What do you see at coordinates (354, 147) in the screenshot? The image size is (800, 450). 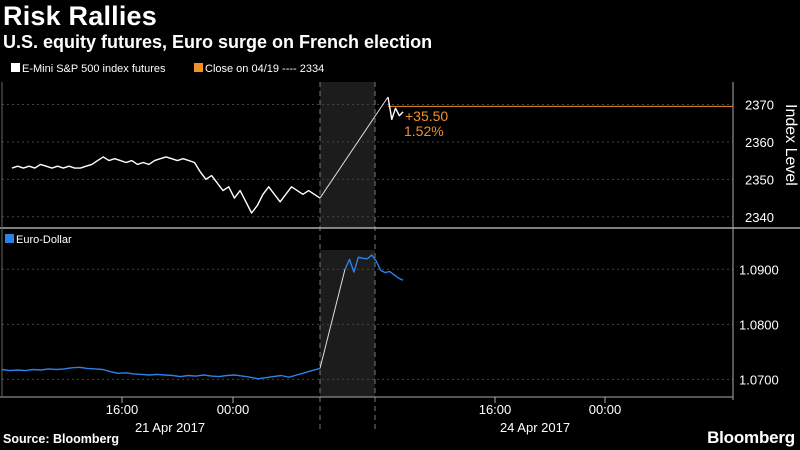 I see `sp-gap-connector` at bounding box center [354, 147].